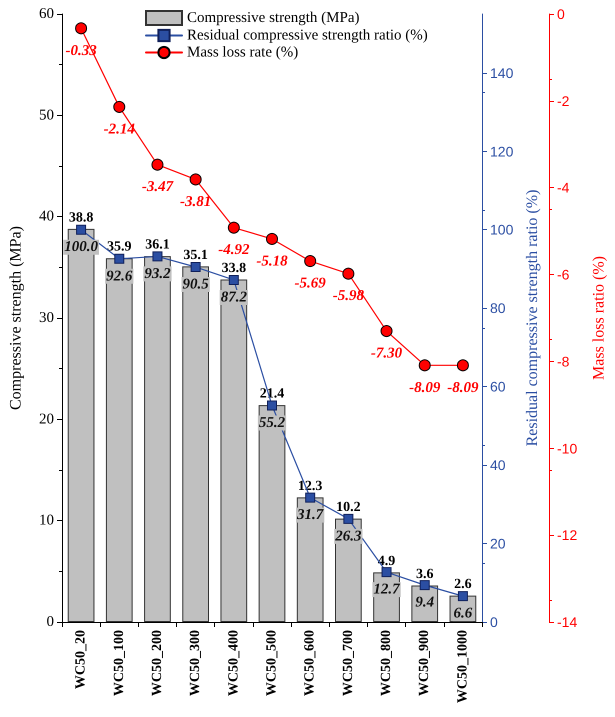 This screenshot has height=717, width=615. I want to click on y-axis-title: Compressive strength (MPa), so click(16, 318).